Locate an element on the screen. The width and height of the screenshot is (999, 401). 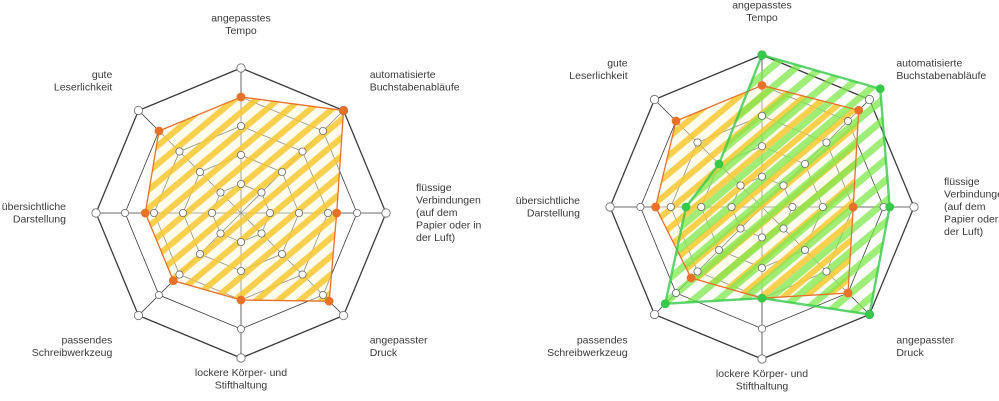
series-area is located at coordinates (244, 199).